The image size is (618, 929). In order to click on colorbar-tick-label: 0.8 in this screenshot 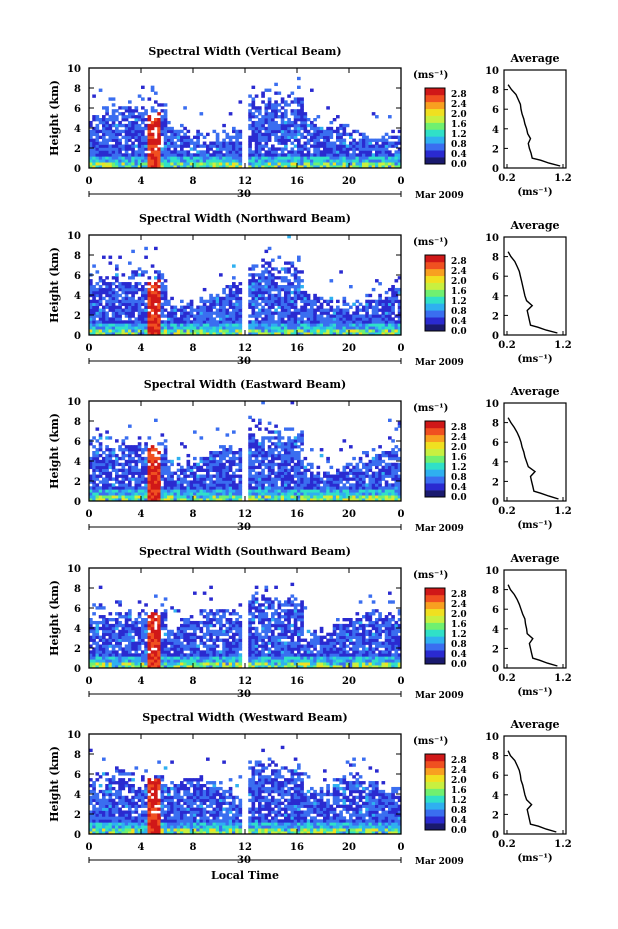, I will do `click(459, 145)`.